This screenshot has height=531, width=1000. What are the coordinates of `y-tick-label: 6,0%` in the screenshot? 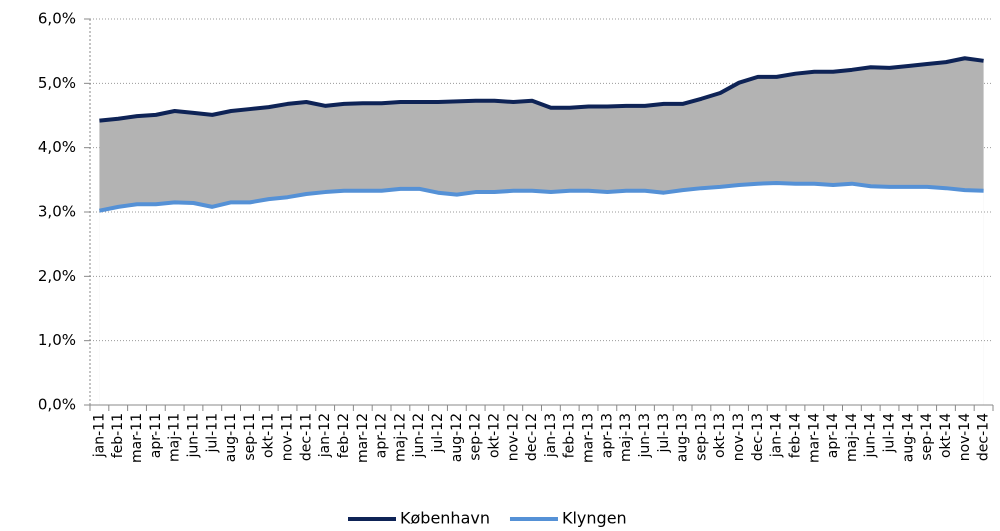 It's located at (57, 19).